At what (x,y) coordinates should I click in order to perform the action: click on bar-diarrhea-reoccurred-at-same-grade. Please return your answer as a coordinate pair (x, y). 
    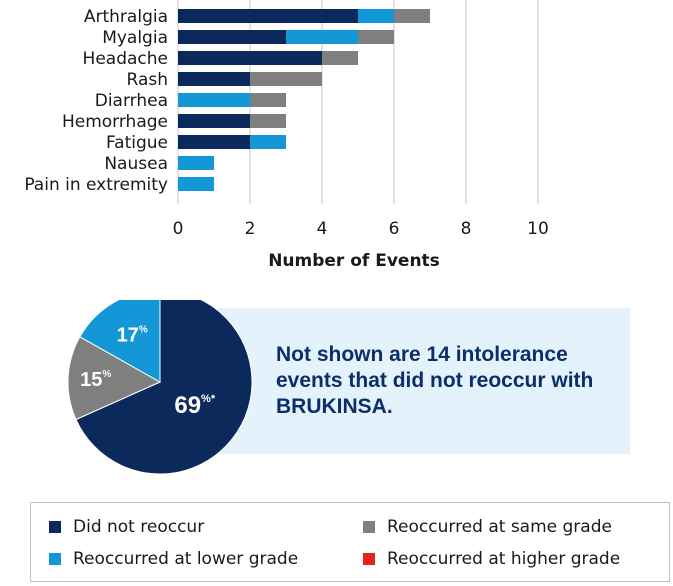
    Looking at the image, I should click on (268, 100).